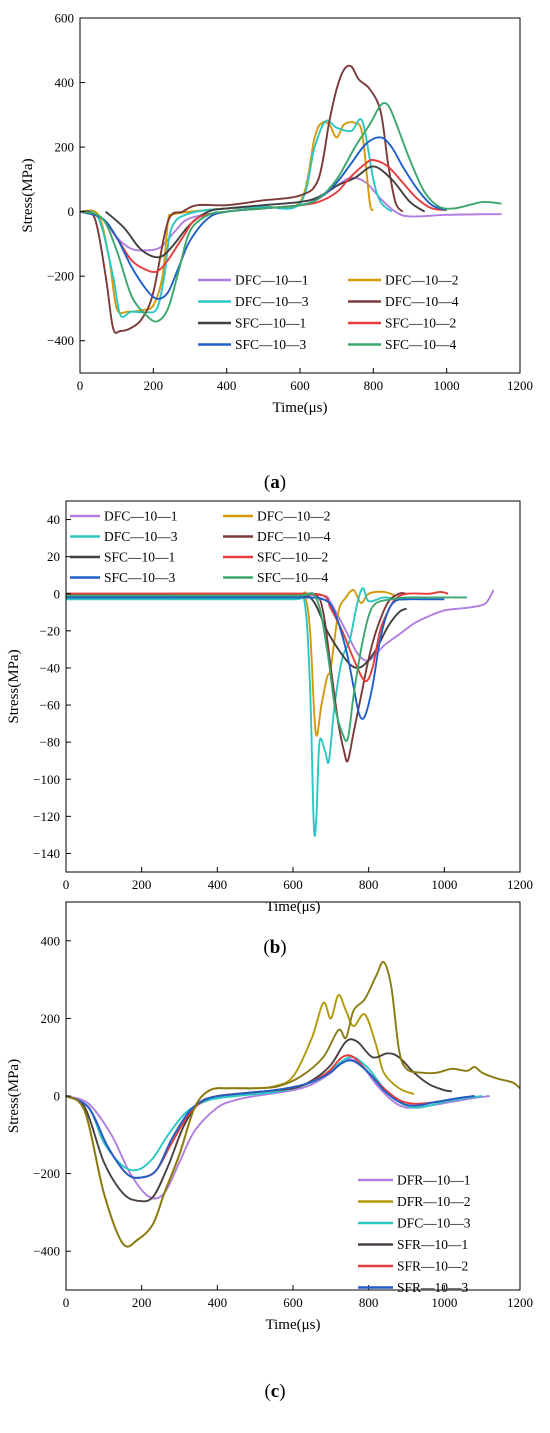 This screenshot has height=1433, width=550. What do you see at coordinates (275, 482) in the screenshot?
I see `panel-caption: (a)` at bounding box center [275, 482].